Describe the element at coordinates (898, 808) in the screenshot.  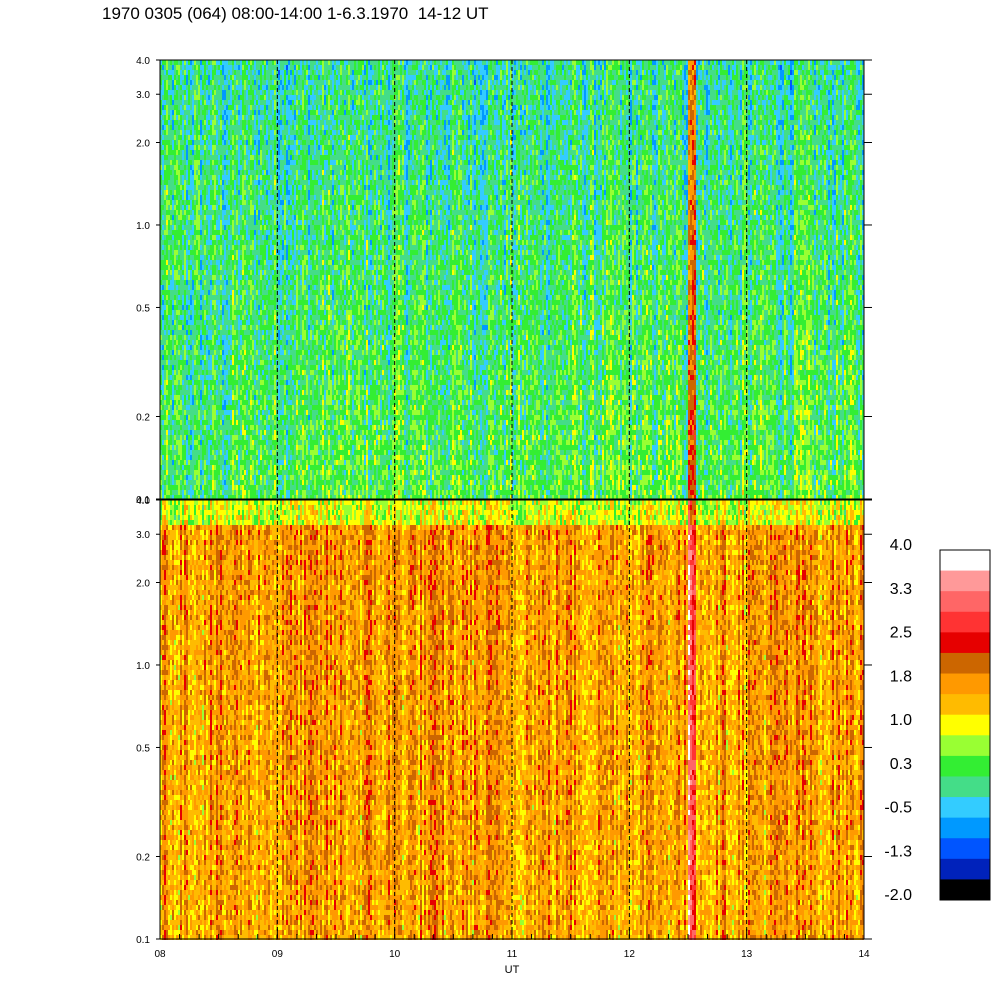
I see `colorbar-label: -0.5` at that location.